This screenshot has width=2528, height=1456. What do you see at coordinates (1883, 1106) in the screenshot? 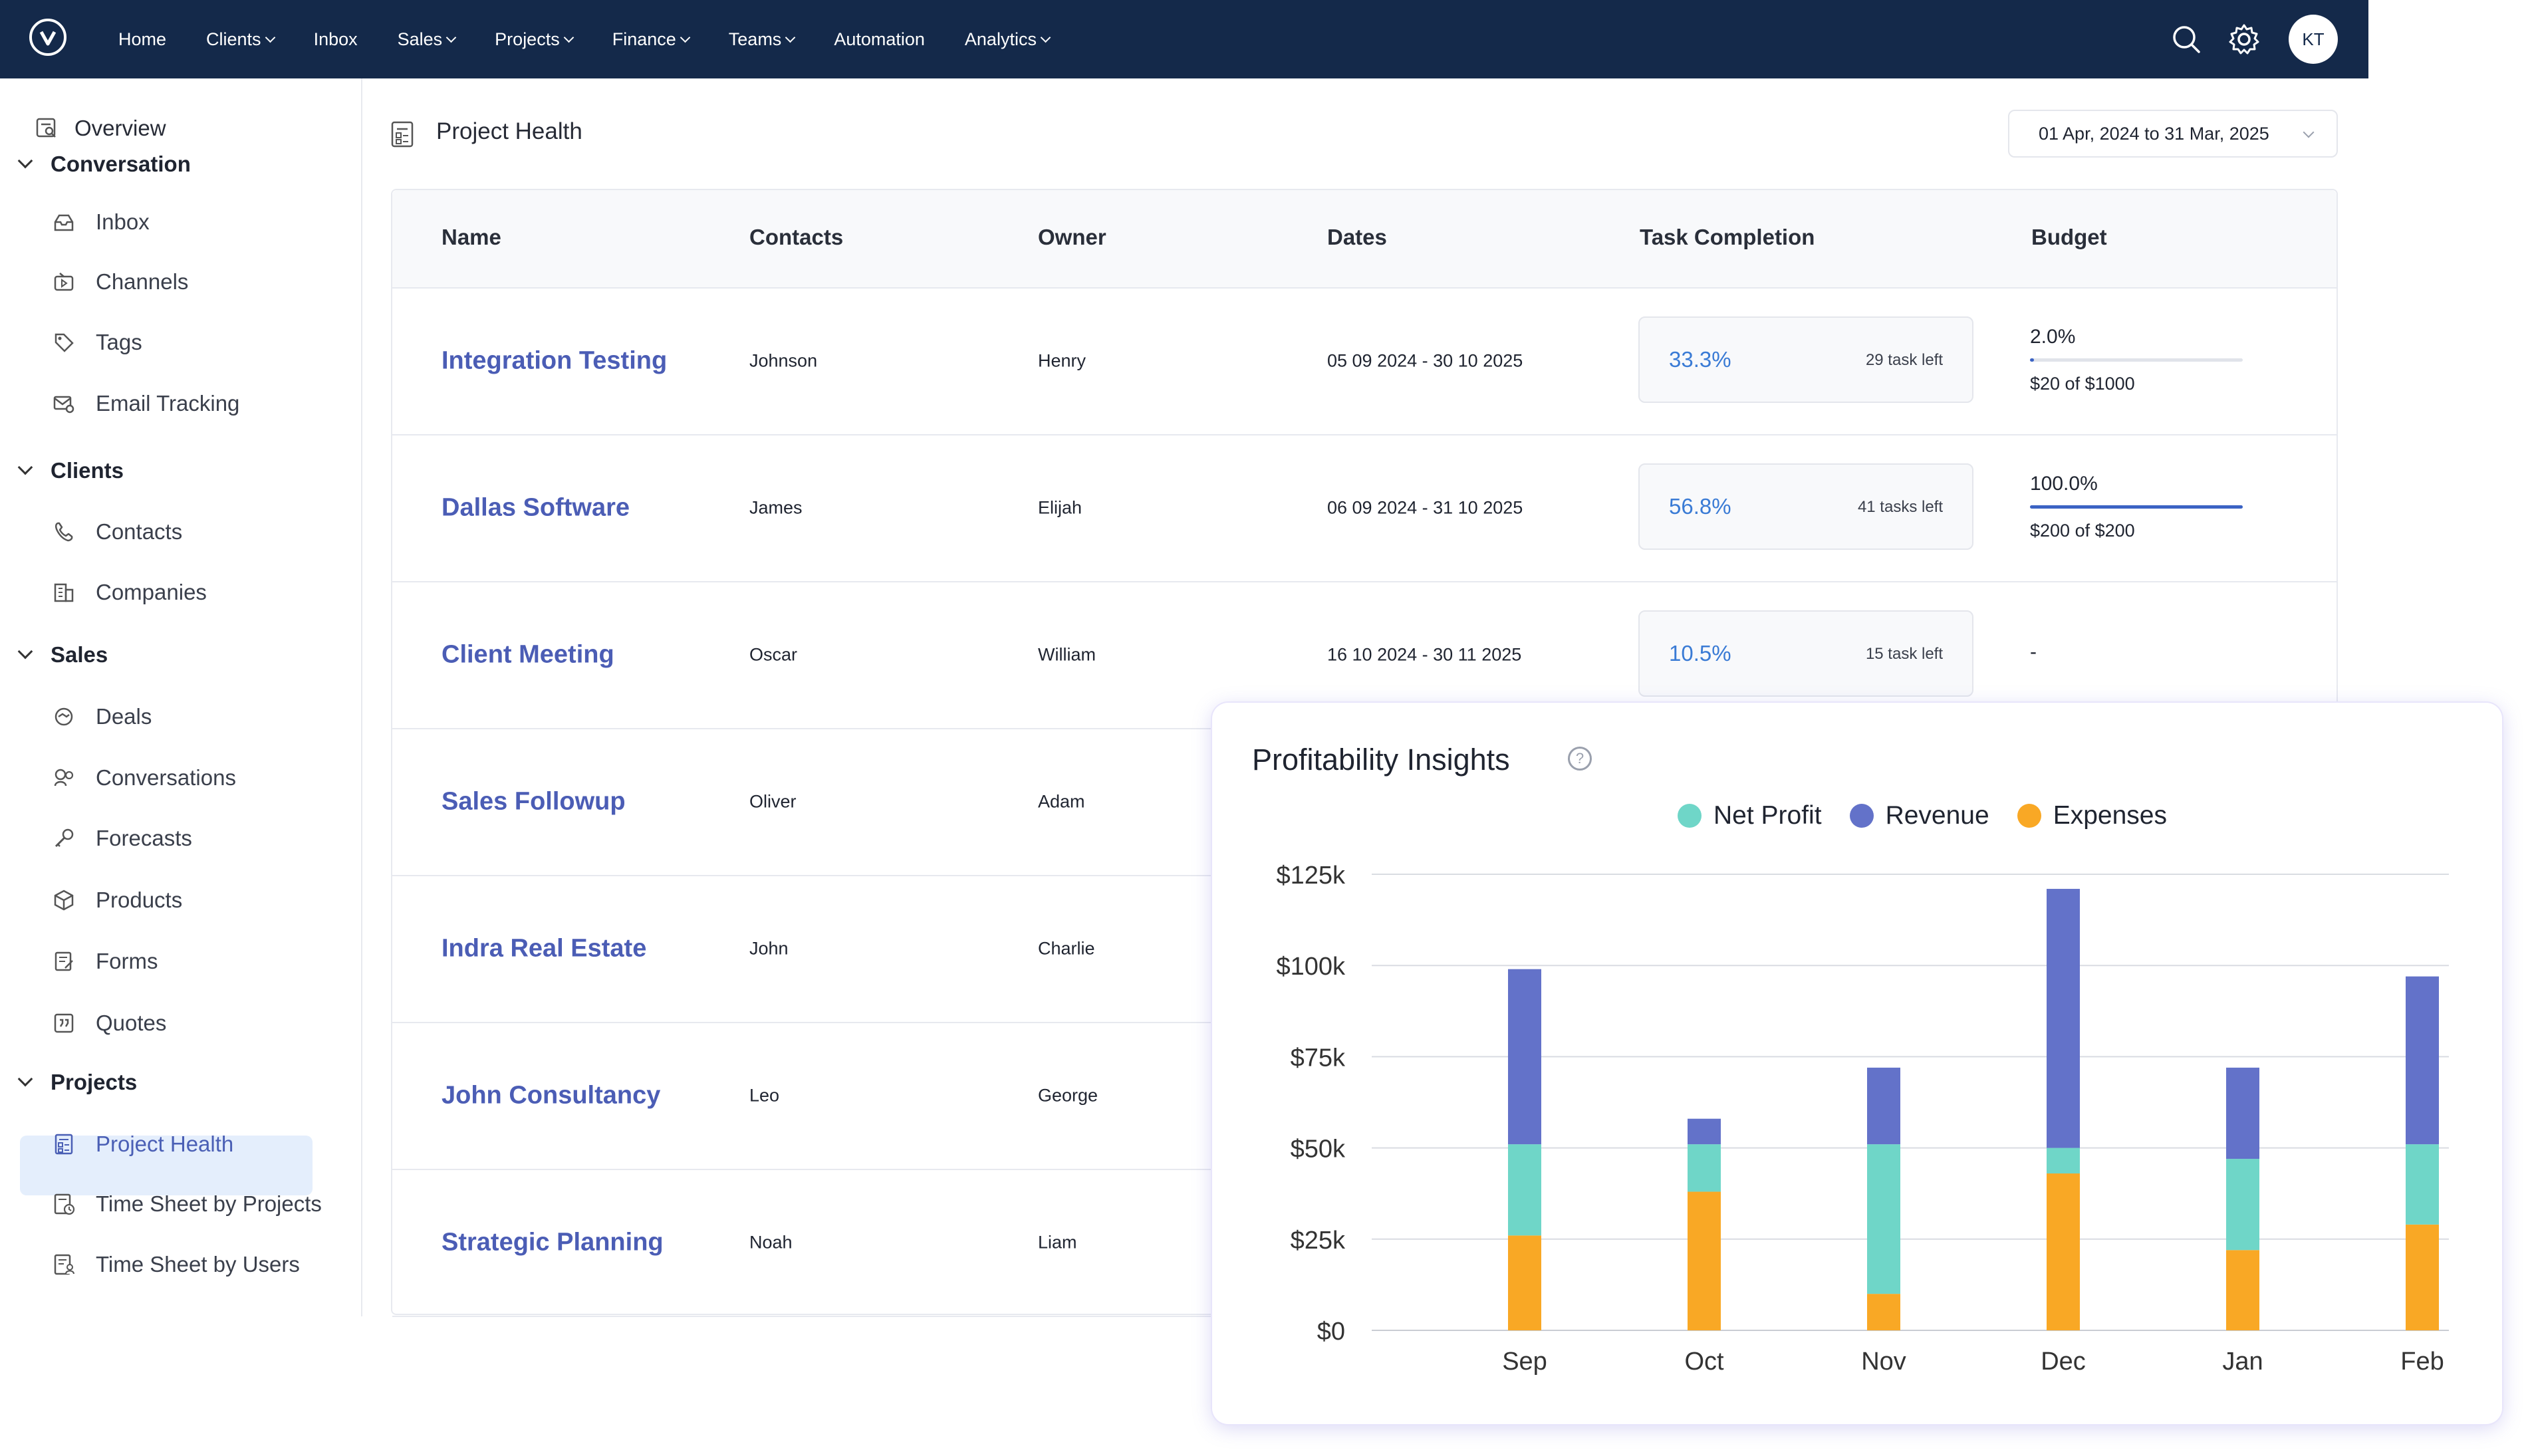
I see `bar-revenue-nov` at bounding box center [1883, 1106].